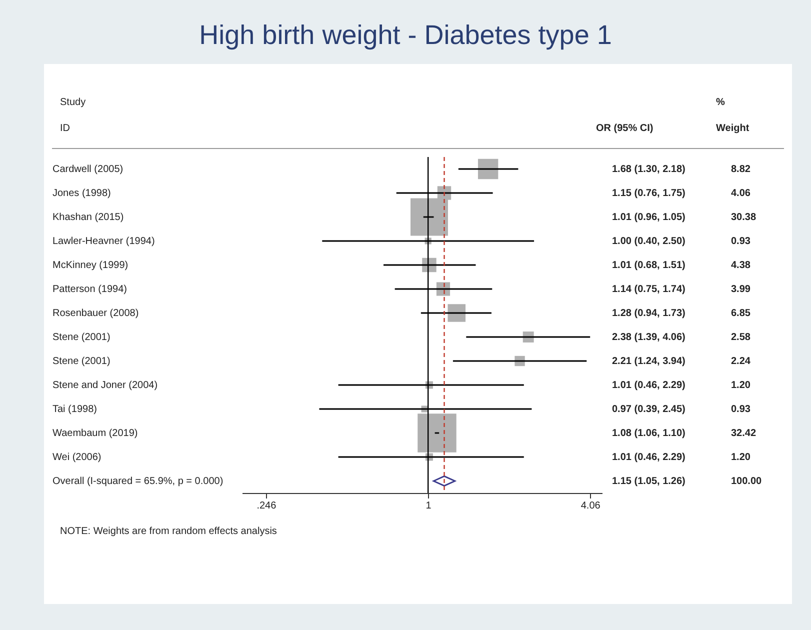  Describe the element at coordinates (743, 217) in the screenshot. I see `text: 30.38` at that location.